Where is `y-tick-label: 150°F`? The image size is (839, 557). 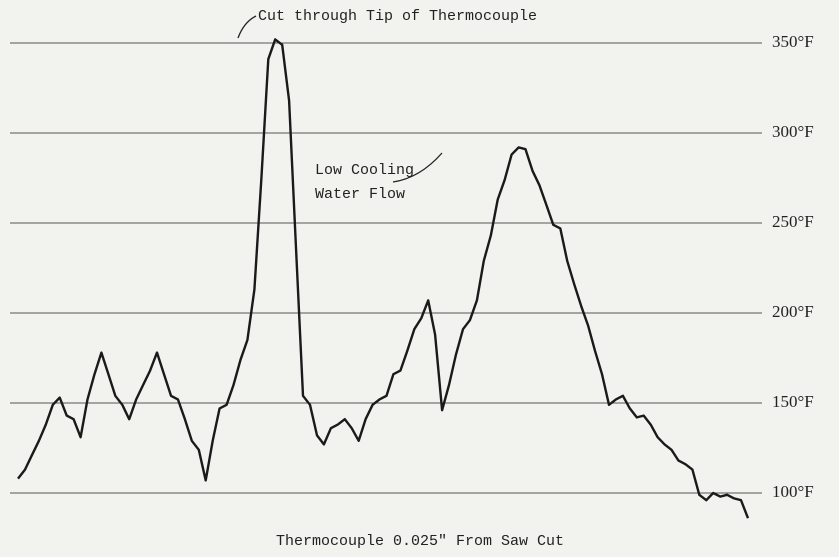 y-tick-label: 150°F is located at coordinates (793, 401).